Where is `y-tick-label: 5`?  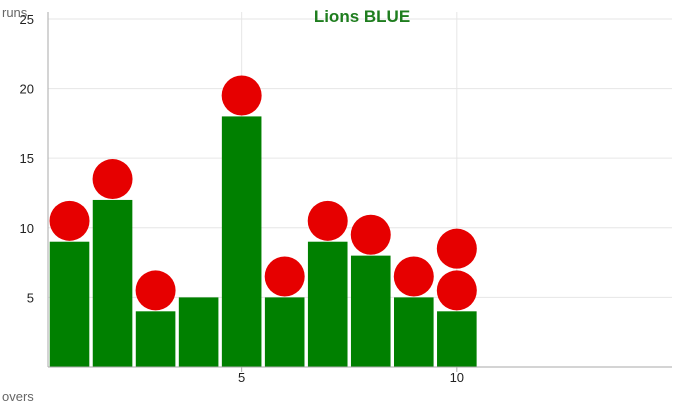
y-tick-label: 5 is located at coordinates (30, 297).